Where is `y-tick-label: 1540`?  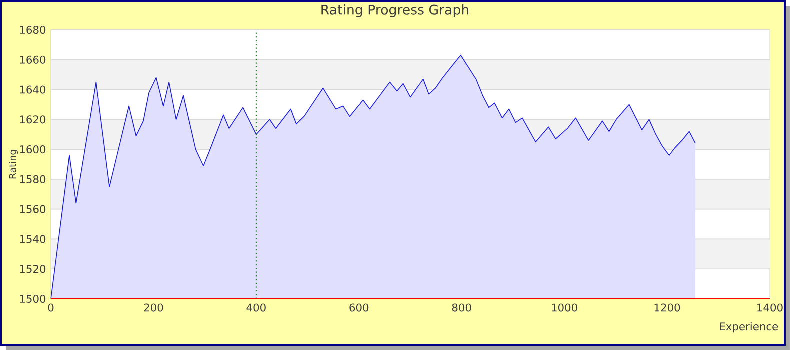
y-tick-label: 1540 is located at coordinates (33, 239).